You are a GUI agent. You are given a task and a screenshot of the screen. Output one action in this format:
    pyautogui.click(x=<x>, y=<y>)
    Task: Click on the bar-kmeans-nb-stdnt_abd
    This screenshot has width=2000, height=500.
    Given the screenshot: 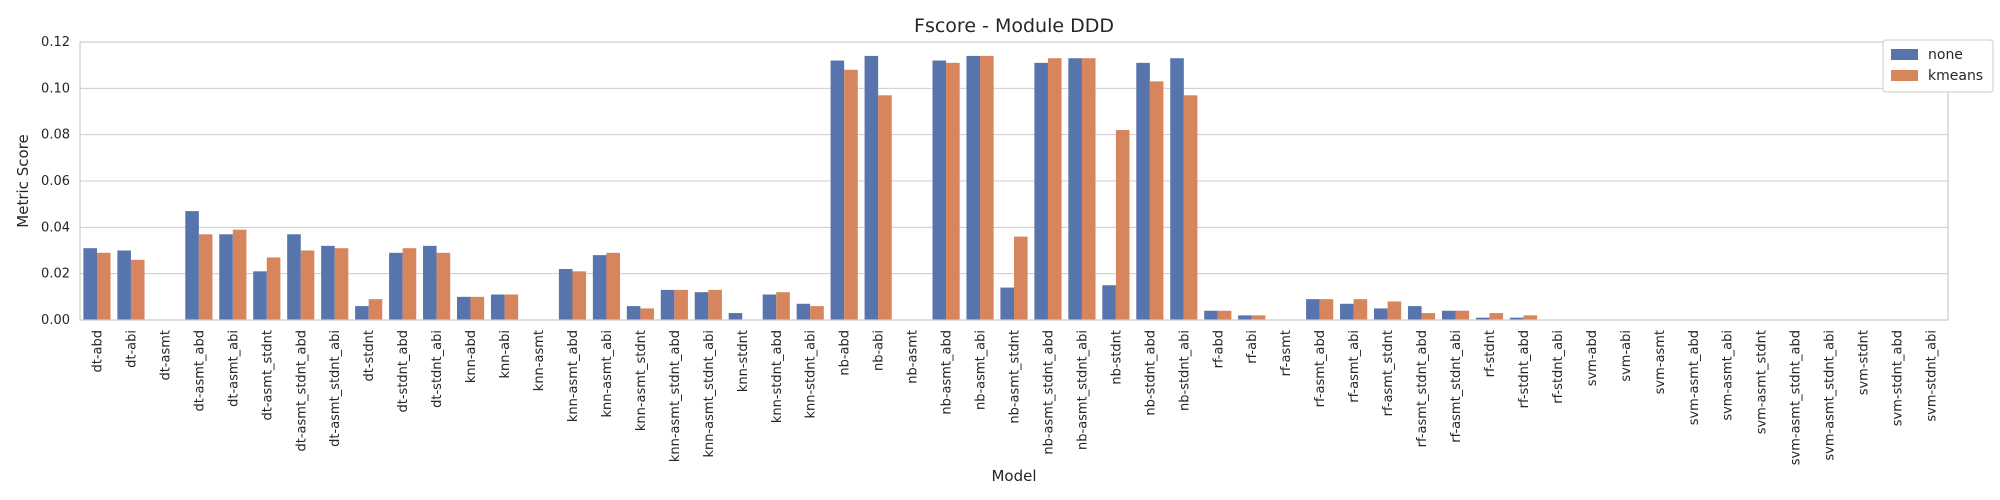 What is the action you would take?
    pyautogui.click(x=1156, y=200)
    